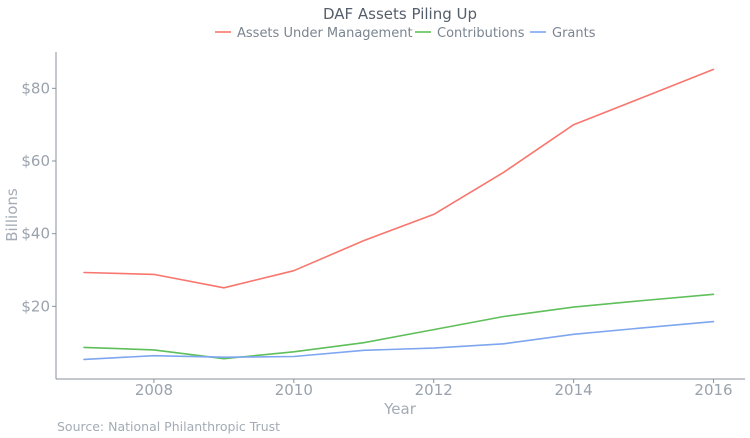 This screenshot has width=750, height=438. I want to click on x-tick-label: 2014, so click(574, 390).